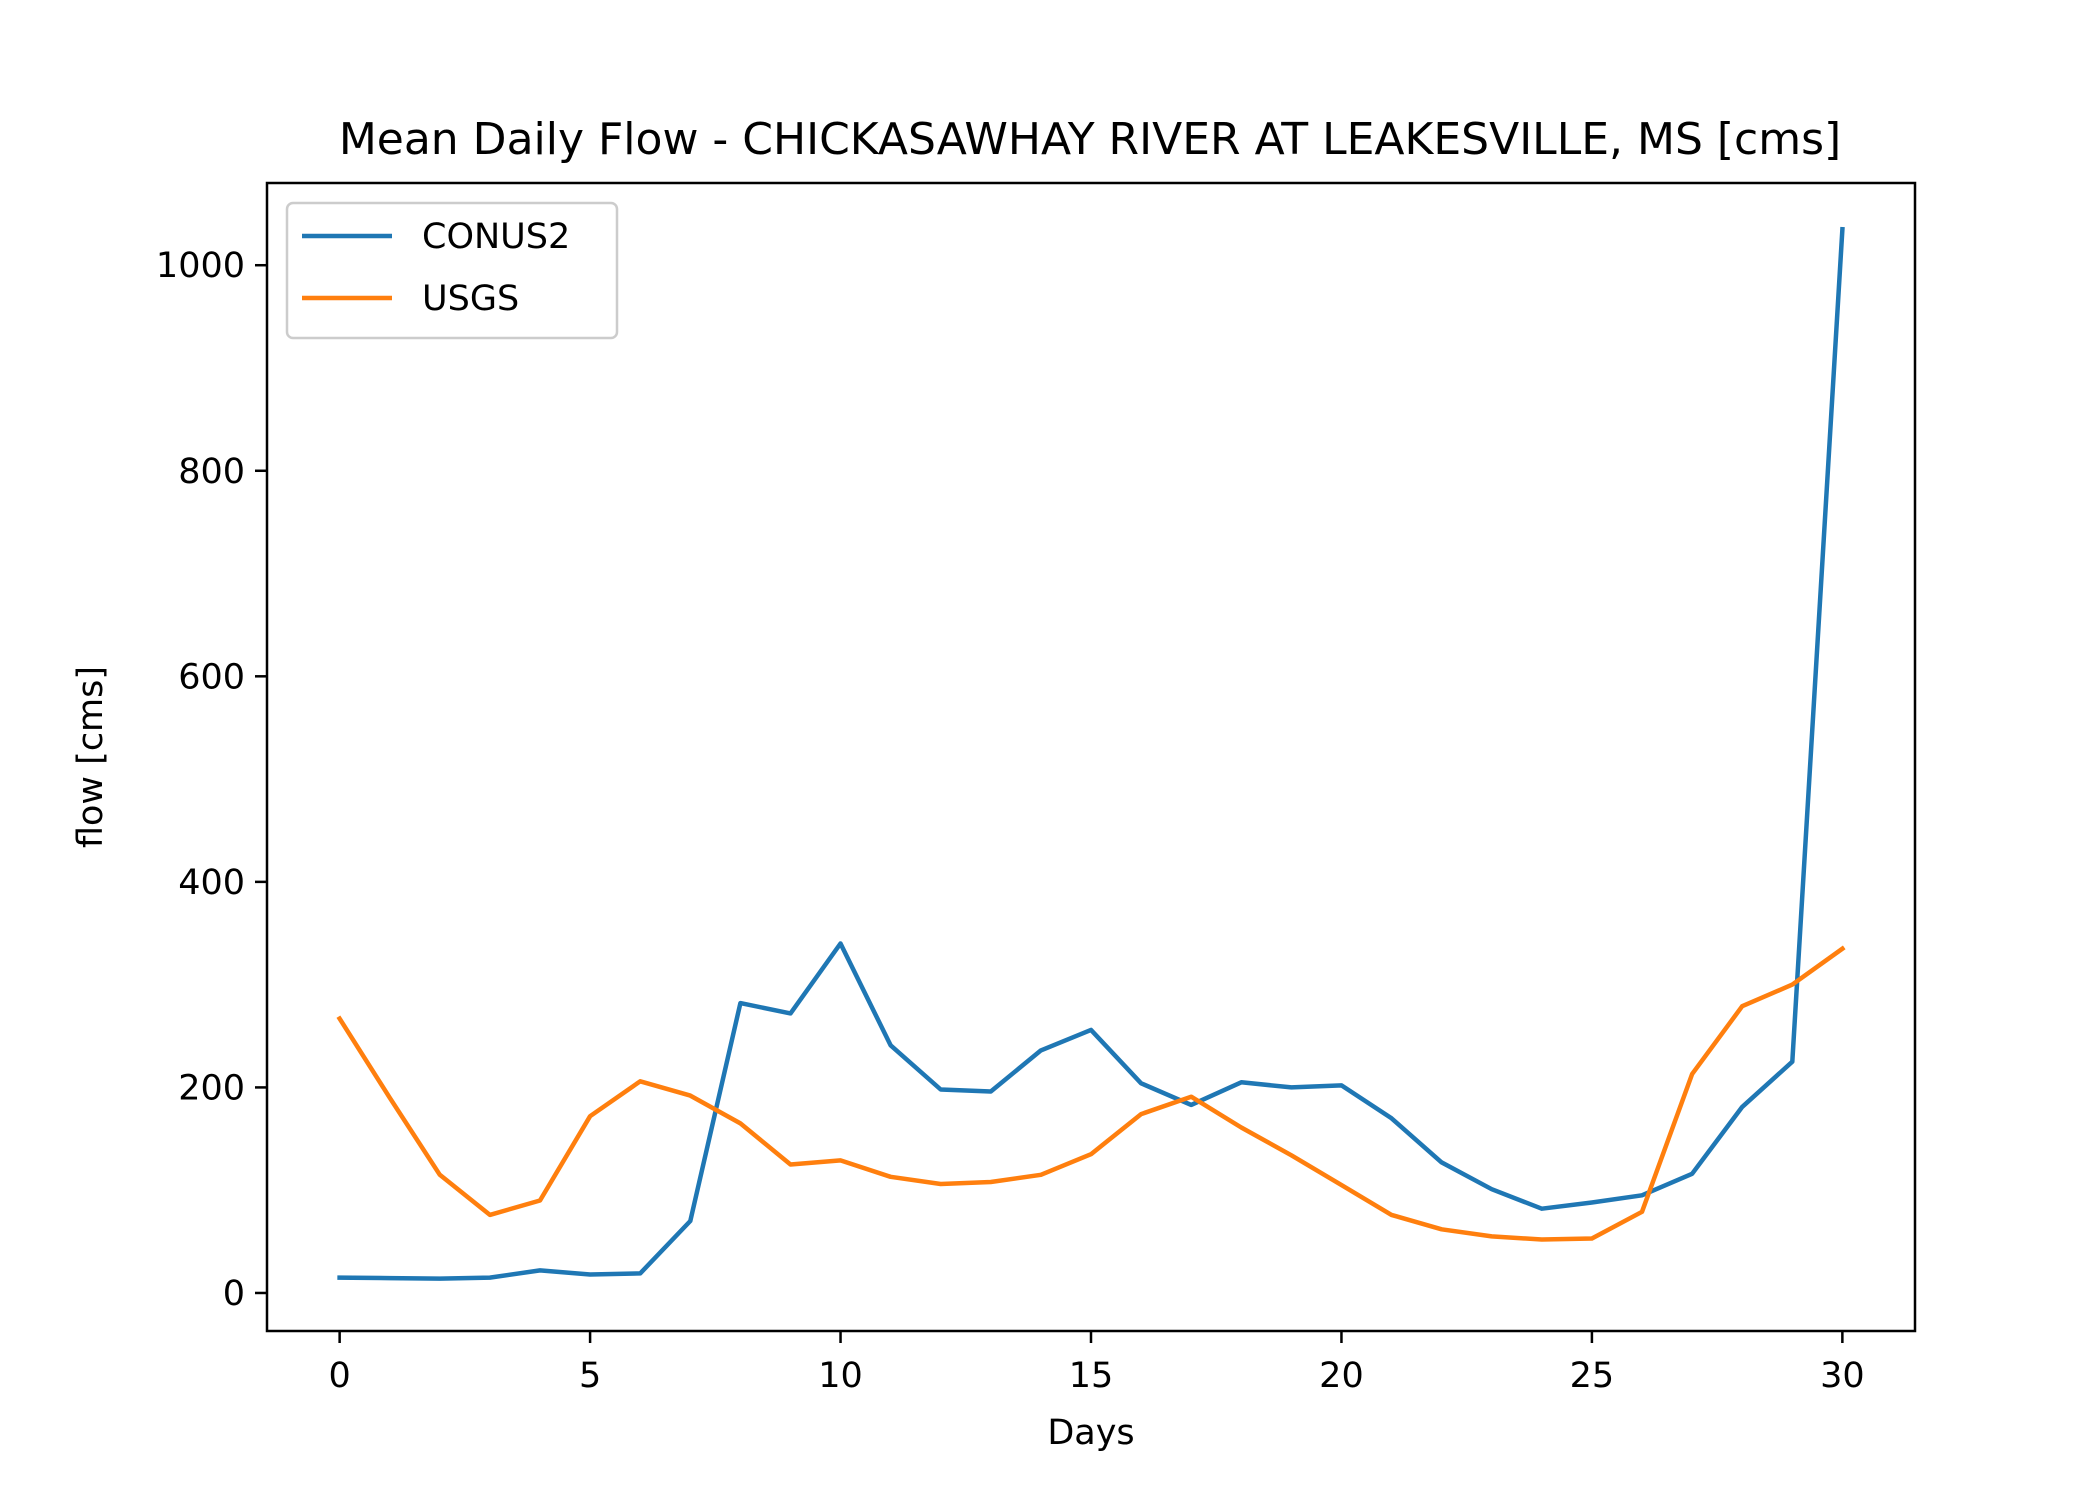 Image resolution: width=2100 pixels, height=1500 pixels. What do you see at coordinates (1842, 1376) in the screenshot?
I see `x-tick-label: 30` at bounding box center [1842, 1376].